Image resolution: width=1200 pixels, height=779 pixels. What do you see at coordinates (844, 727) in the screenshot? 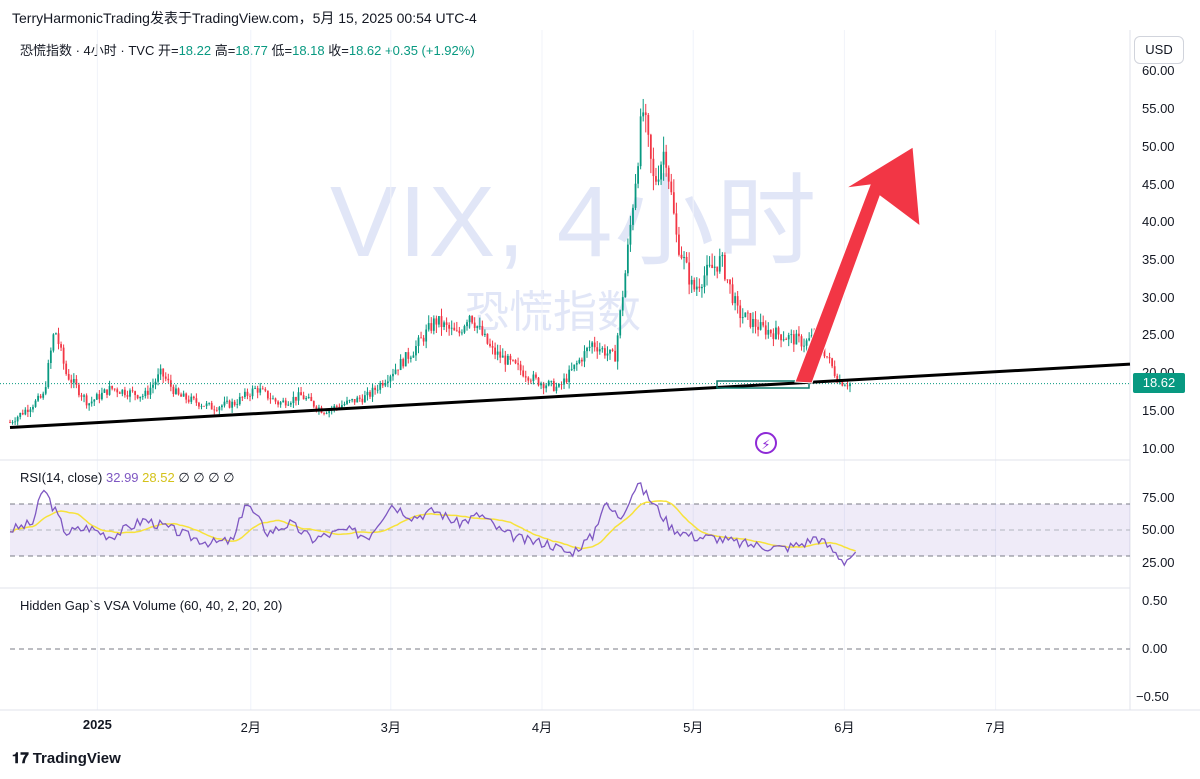
I see `time-tick-label: 6月` at bounding box center [844, 727].